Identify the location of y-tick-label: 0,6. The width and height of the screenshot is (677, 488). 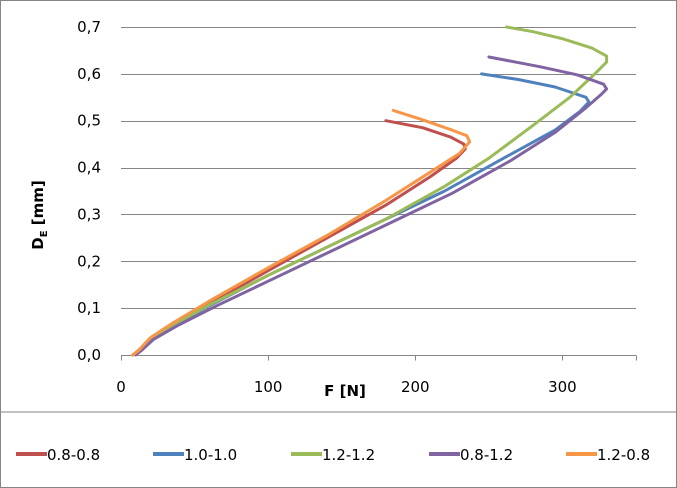
(89, 74).